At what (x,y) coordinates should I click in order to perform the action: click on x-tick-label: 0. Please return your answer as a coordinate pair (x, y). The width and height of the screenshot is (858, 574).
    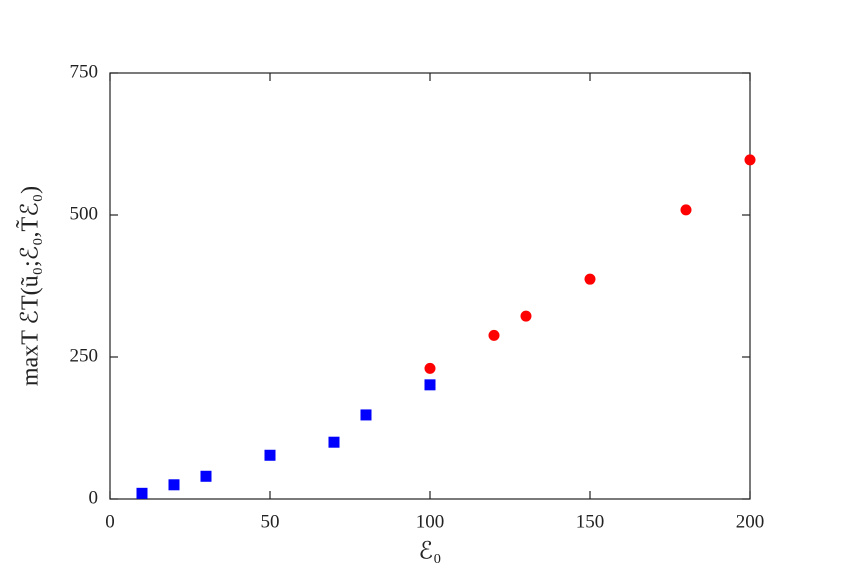
    Looking at the image, I should click on (110, 521).